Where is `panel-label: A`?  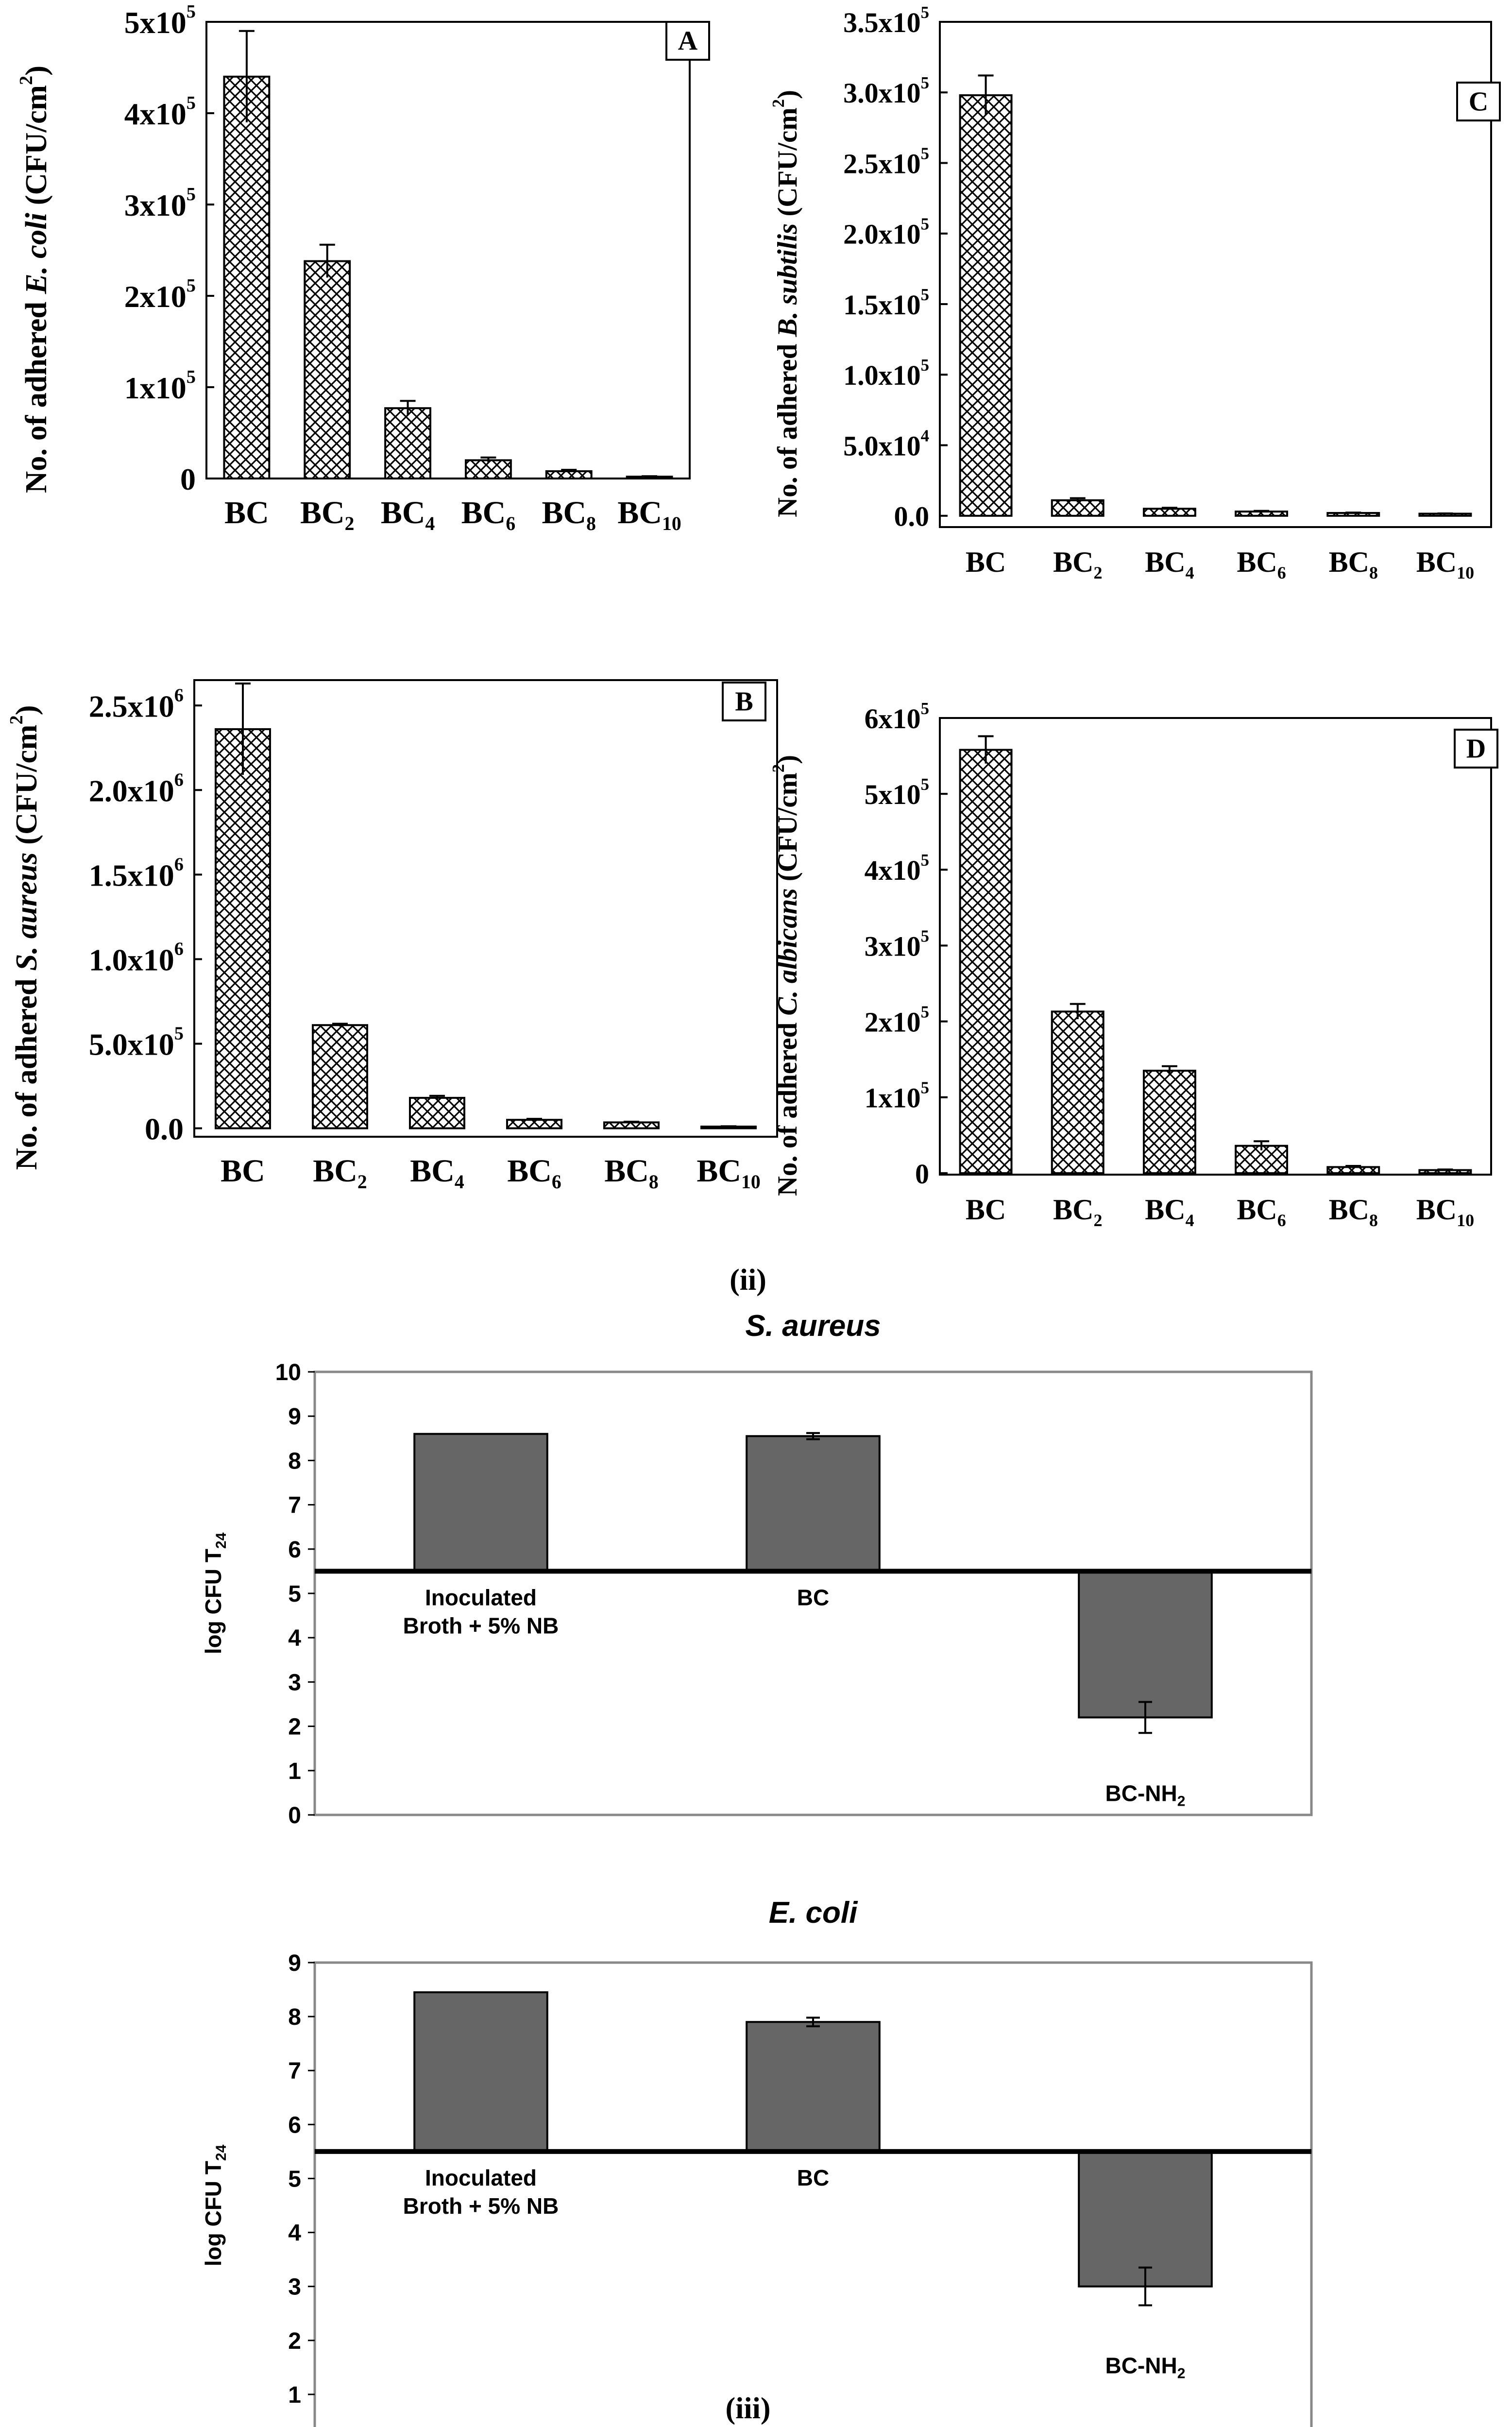
panel-label: A is located at coordinates (688, 41).